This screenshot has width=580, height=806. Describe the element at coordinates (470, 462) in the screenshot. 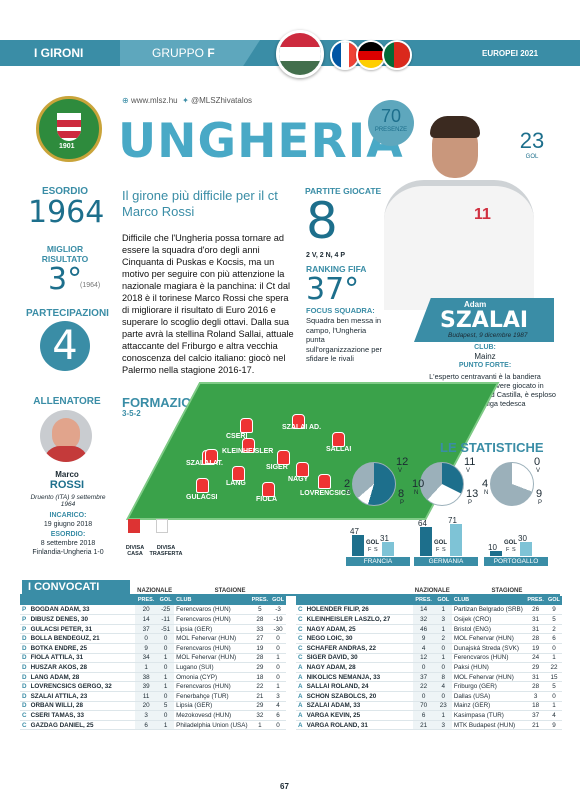

I see `wins-value: 11` at that location.